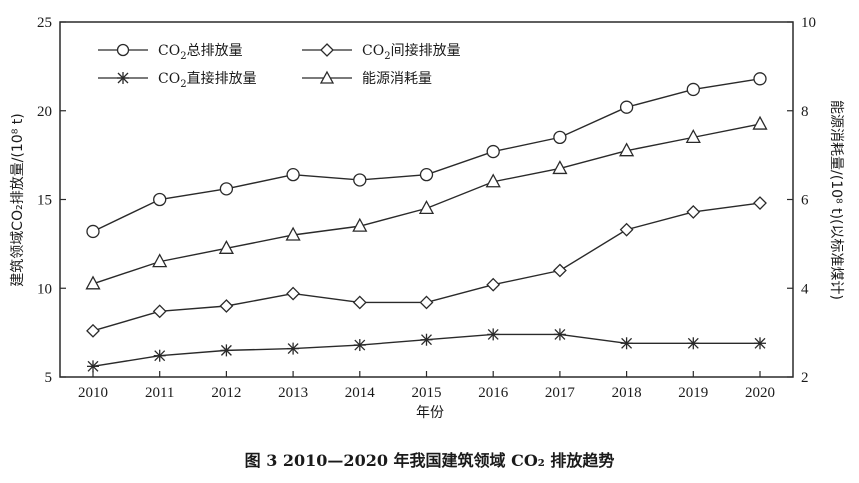 This screenshot has width=859, height=483. Describe the element at coordinates (397, 79) in the screenshot. I see `legend-label-energy: 能源消耗量` at that location.